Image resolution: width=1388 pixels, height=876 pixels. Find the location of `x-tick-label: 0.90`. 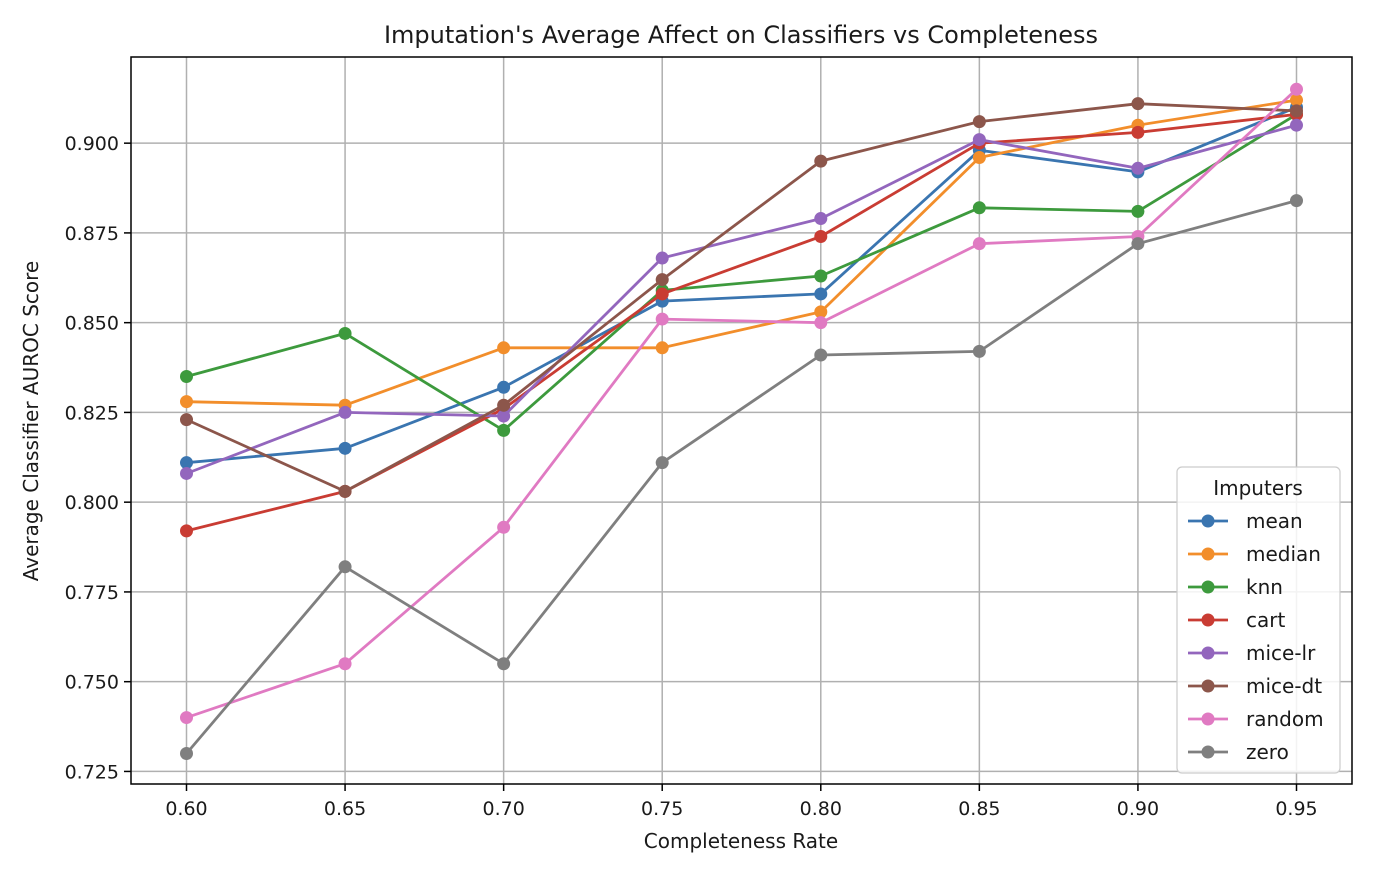

x-tick-label: 0.90 is located at coordinates (1138, 809).